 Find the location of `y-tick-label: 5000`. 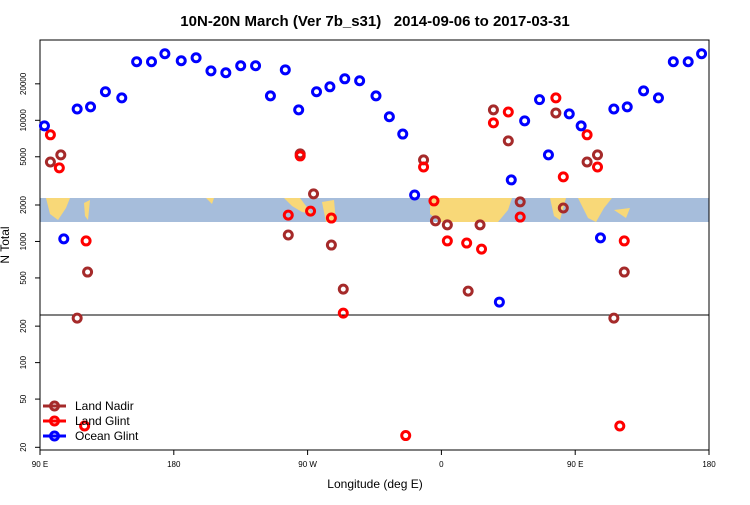

y-tick-label: 5000 is located at coordinates (23, 156).